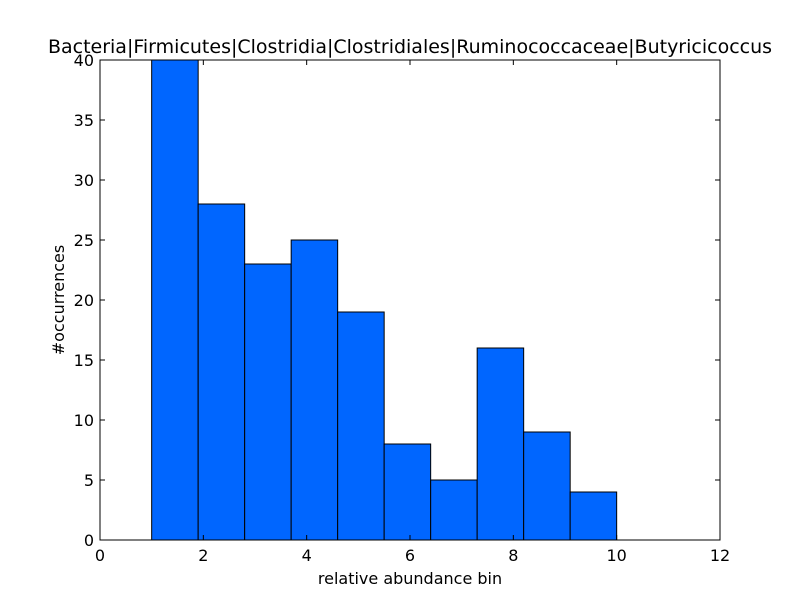 Image resolution: width=800 pixels, height=600 pixels. I want to click on x-axis-label: relative abundance bin, so click(410, 578).